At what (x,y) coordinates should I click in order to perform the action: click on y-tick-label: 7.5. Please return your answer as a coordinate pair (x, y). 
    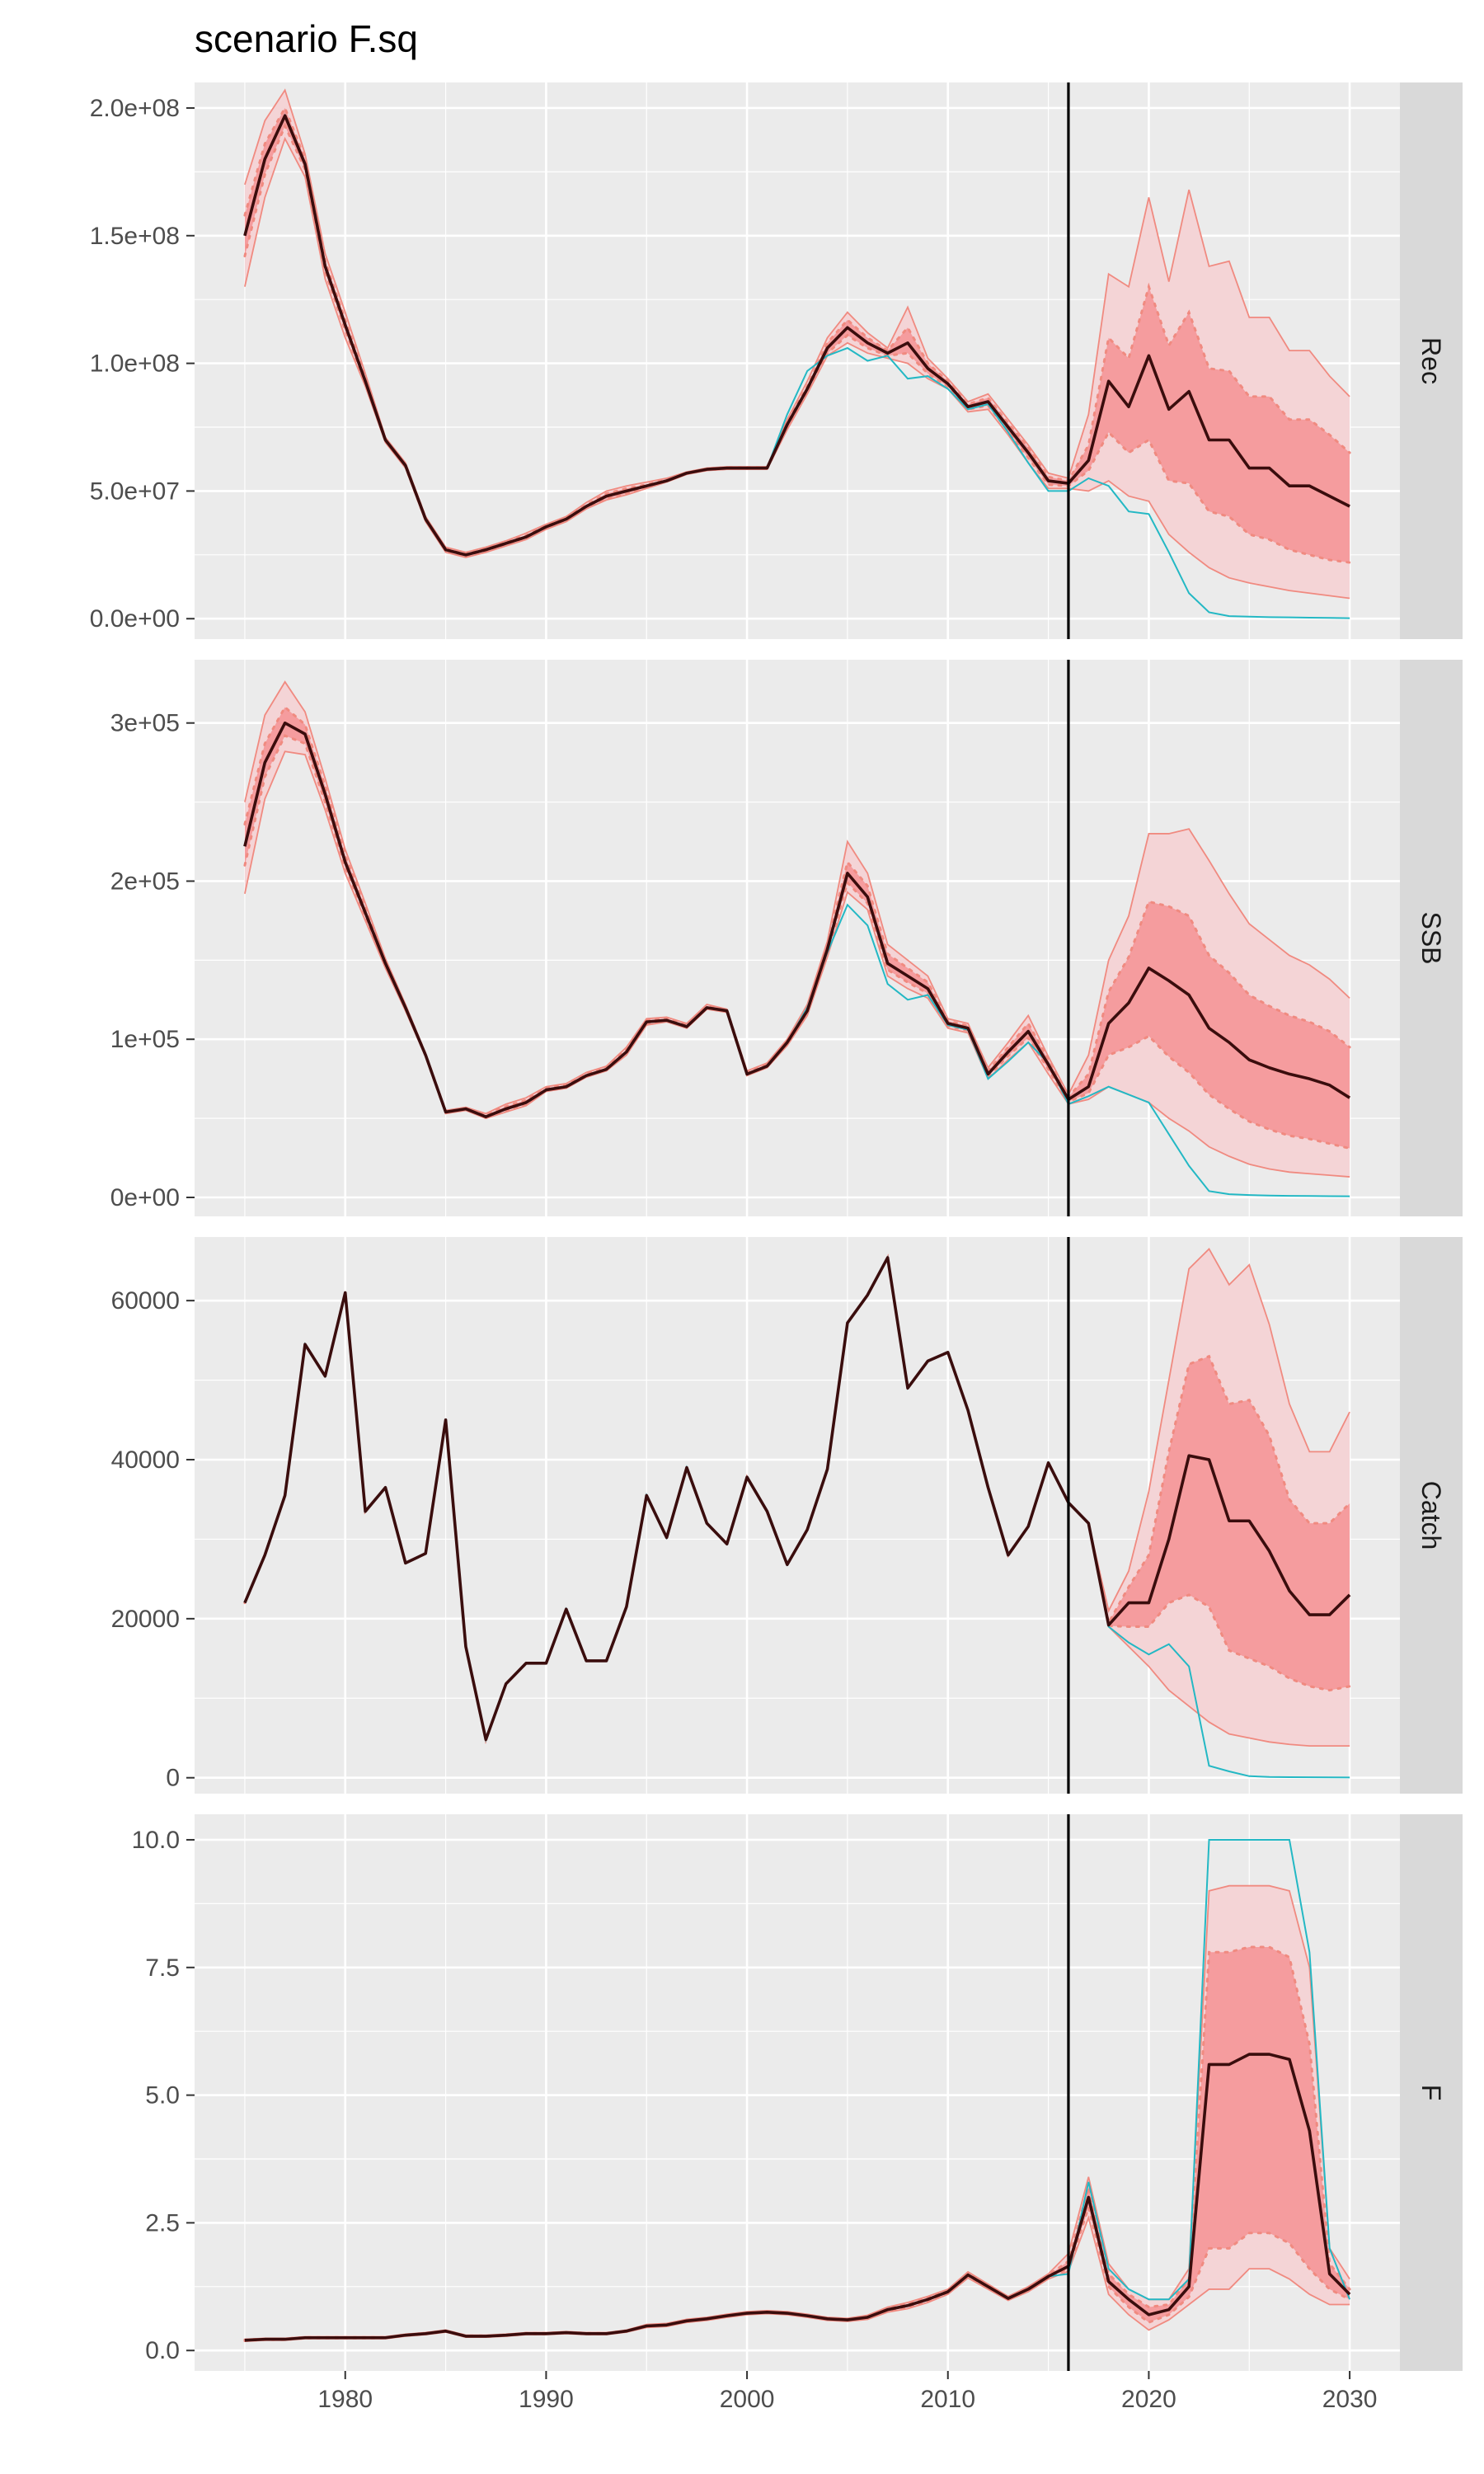
    Looking at the image, I should click on (162, 1968).